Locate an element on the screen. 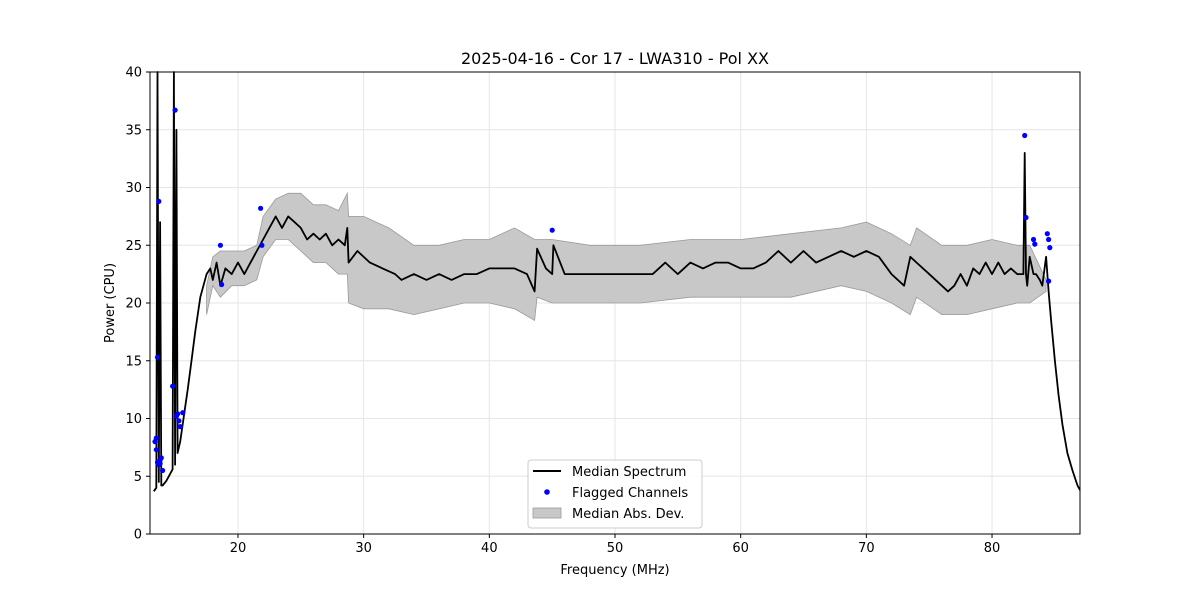 The height and width of the screenshot is (600, 1200). y-tick-label: 35 is located at coordinates (133, 130).